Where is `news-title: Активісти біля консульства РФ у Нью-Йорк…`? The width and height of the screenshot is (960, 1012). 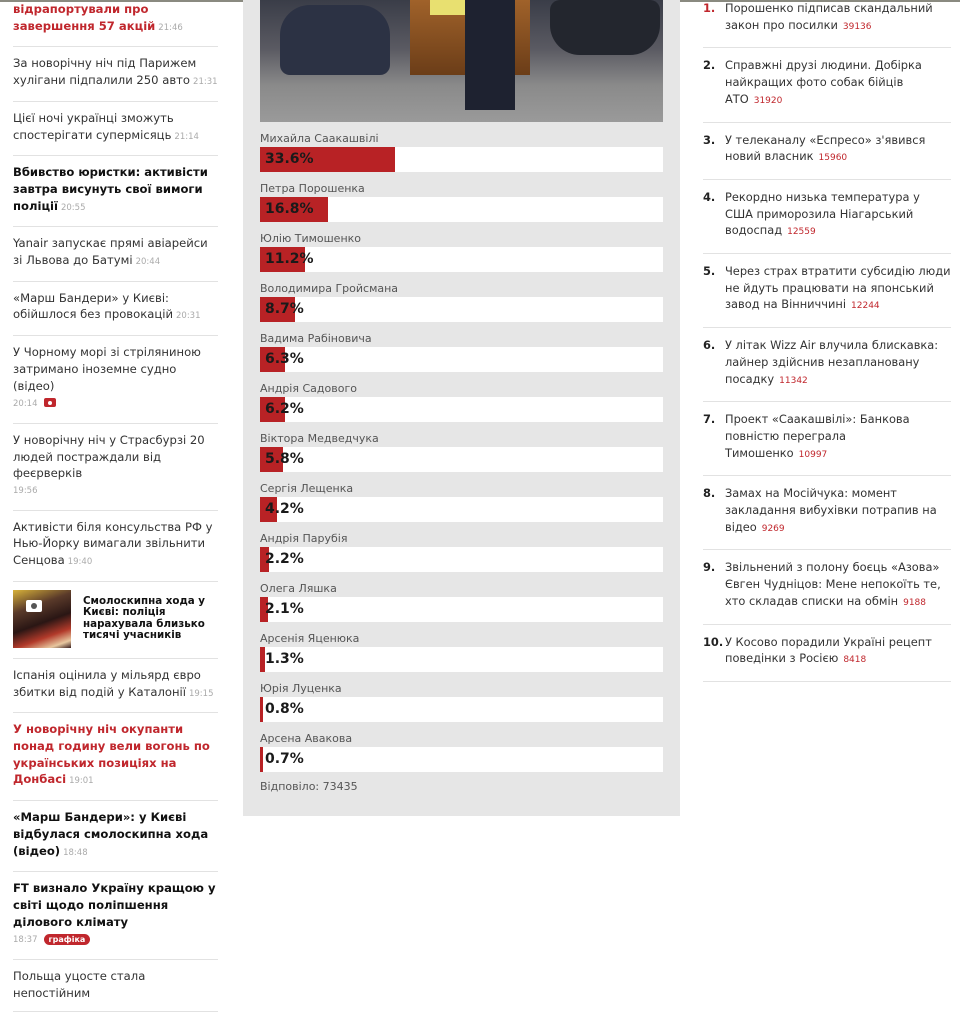
news-title: Активісти біля консульства РФ у Нью-Йорк… is located at coordinates (113, 543).